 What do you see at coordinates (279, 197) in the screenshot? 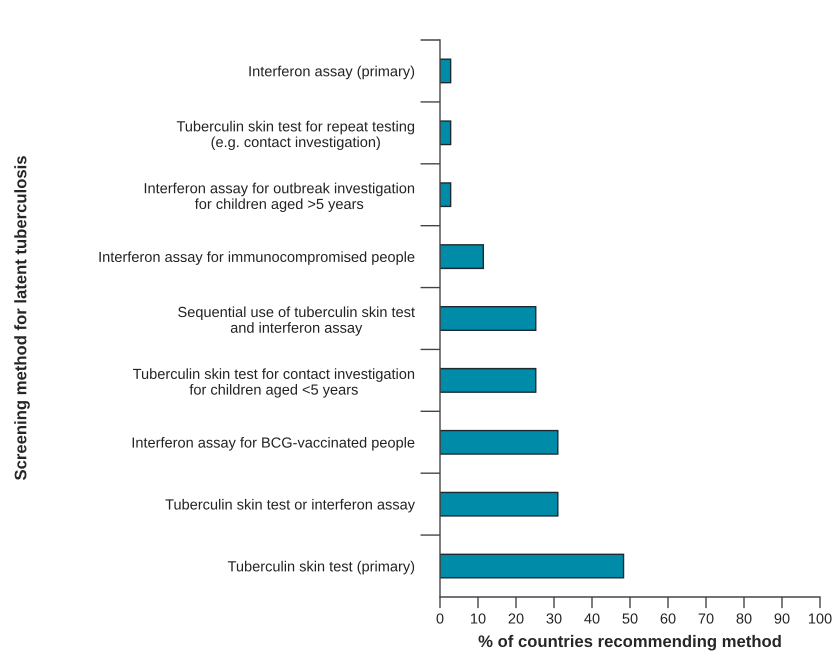
I see `y-tick-label: Interferon assay for outbreak investigation for children aged >5 years` at bounding box center [279, 197].